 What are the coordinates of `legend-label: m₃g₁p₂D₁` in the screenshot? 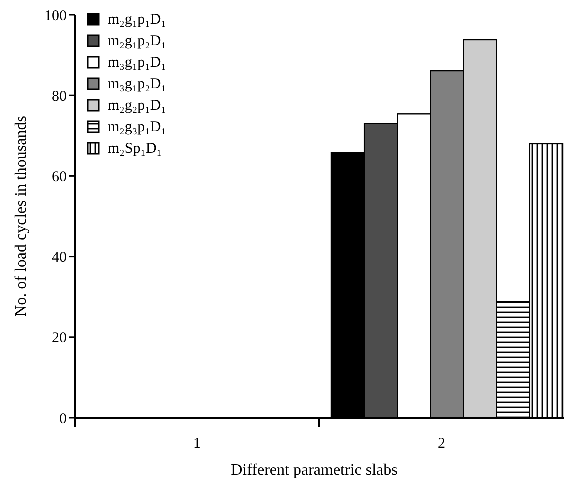 It's located at (137, 84).